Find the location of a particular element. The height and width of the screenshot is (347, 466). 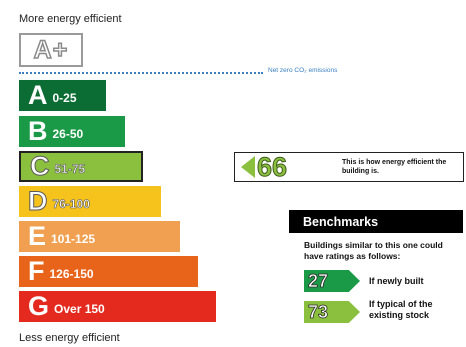

more-efficient-label: More energy efficient is located at coordinates (70, 19).